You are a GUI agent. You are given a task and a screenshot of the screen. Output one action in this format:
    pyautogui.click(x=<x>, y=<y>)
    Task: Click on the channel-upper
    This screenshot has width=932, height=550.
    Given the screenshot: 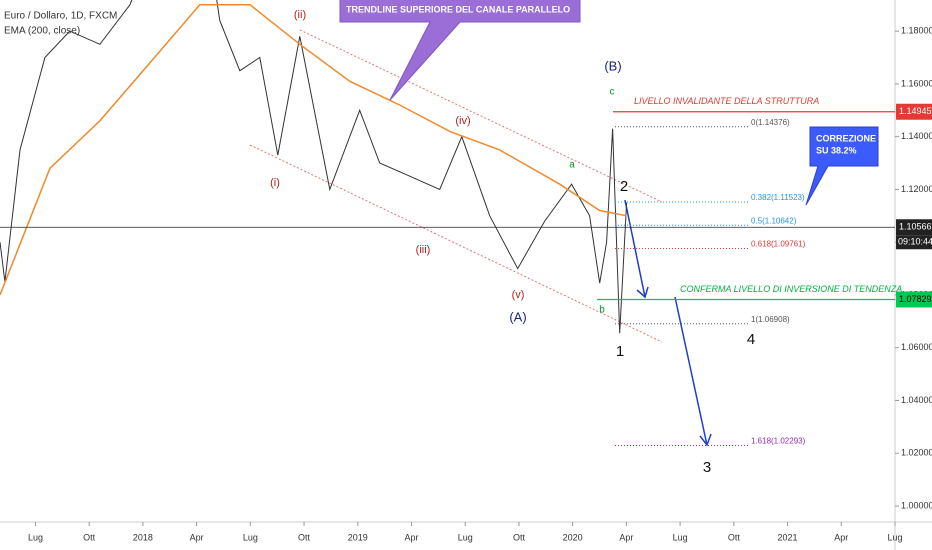 What is the action you would take?
    pyautogui.click(x=481, y=116)
    